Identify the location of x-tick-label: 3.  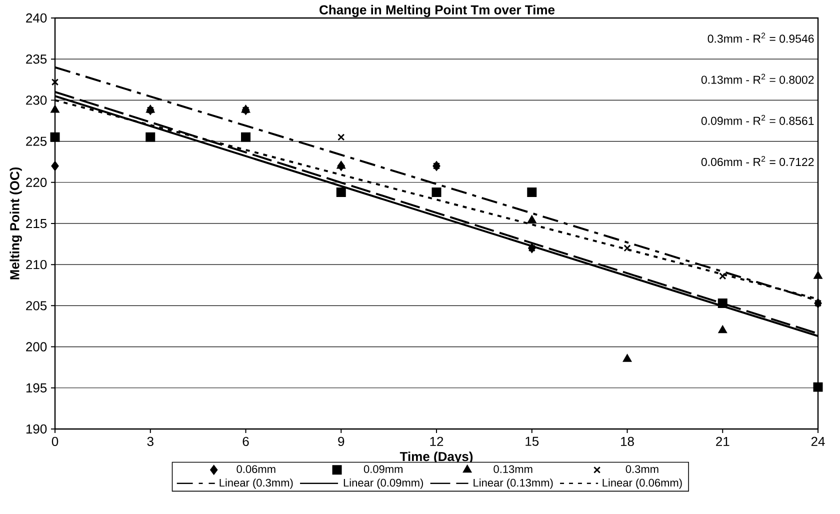
(150, 441).